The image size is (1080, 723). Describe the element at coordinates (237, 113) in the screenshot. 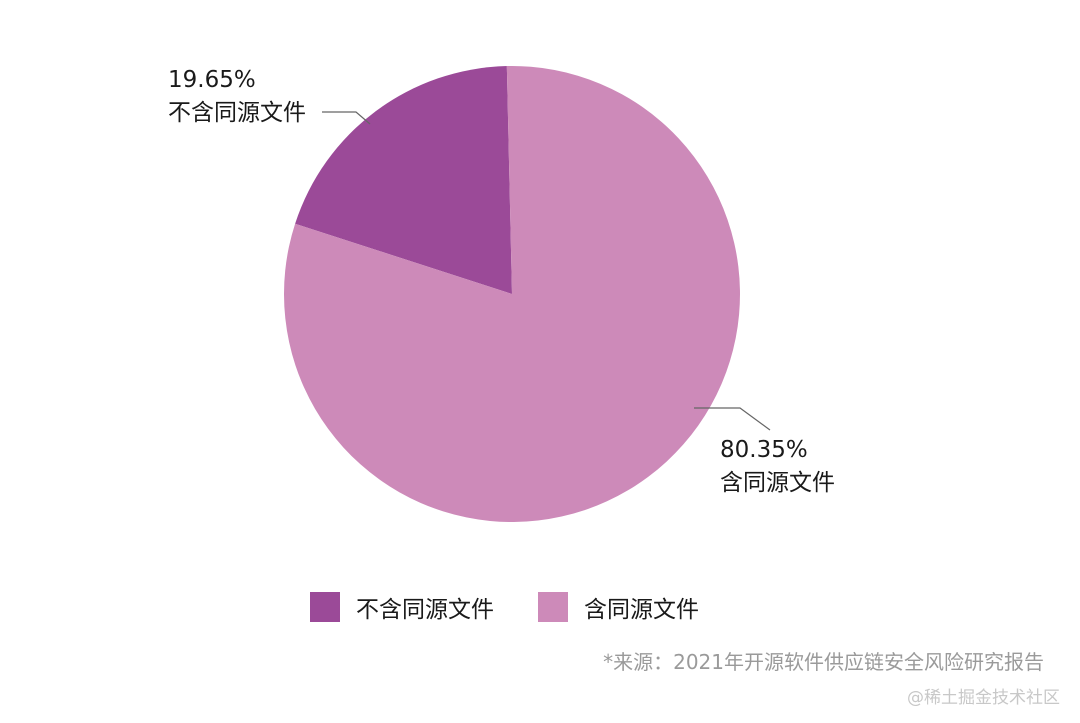

I see `slice-name-label-no-homologous: 不含同源文件` at that location.